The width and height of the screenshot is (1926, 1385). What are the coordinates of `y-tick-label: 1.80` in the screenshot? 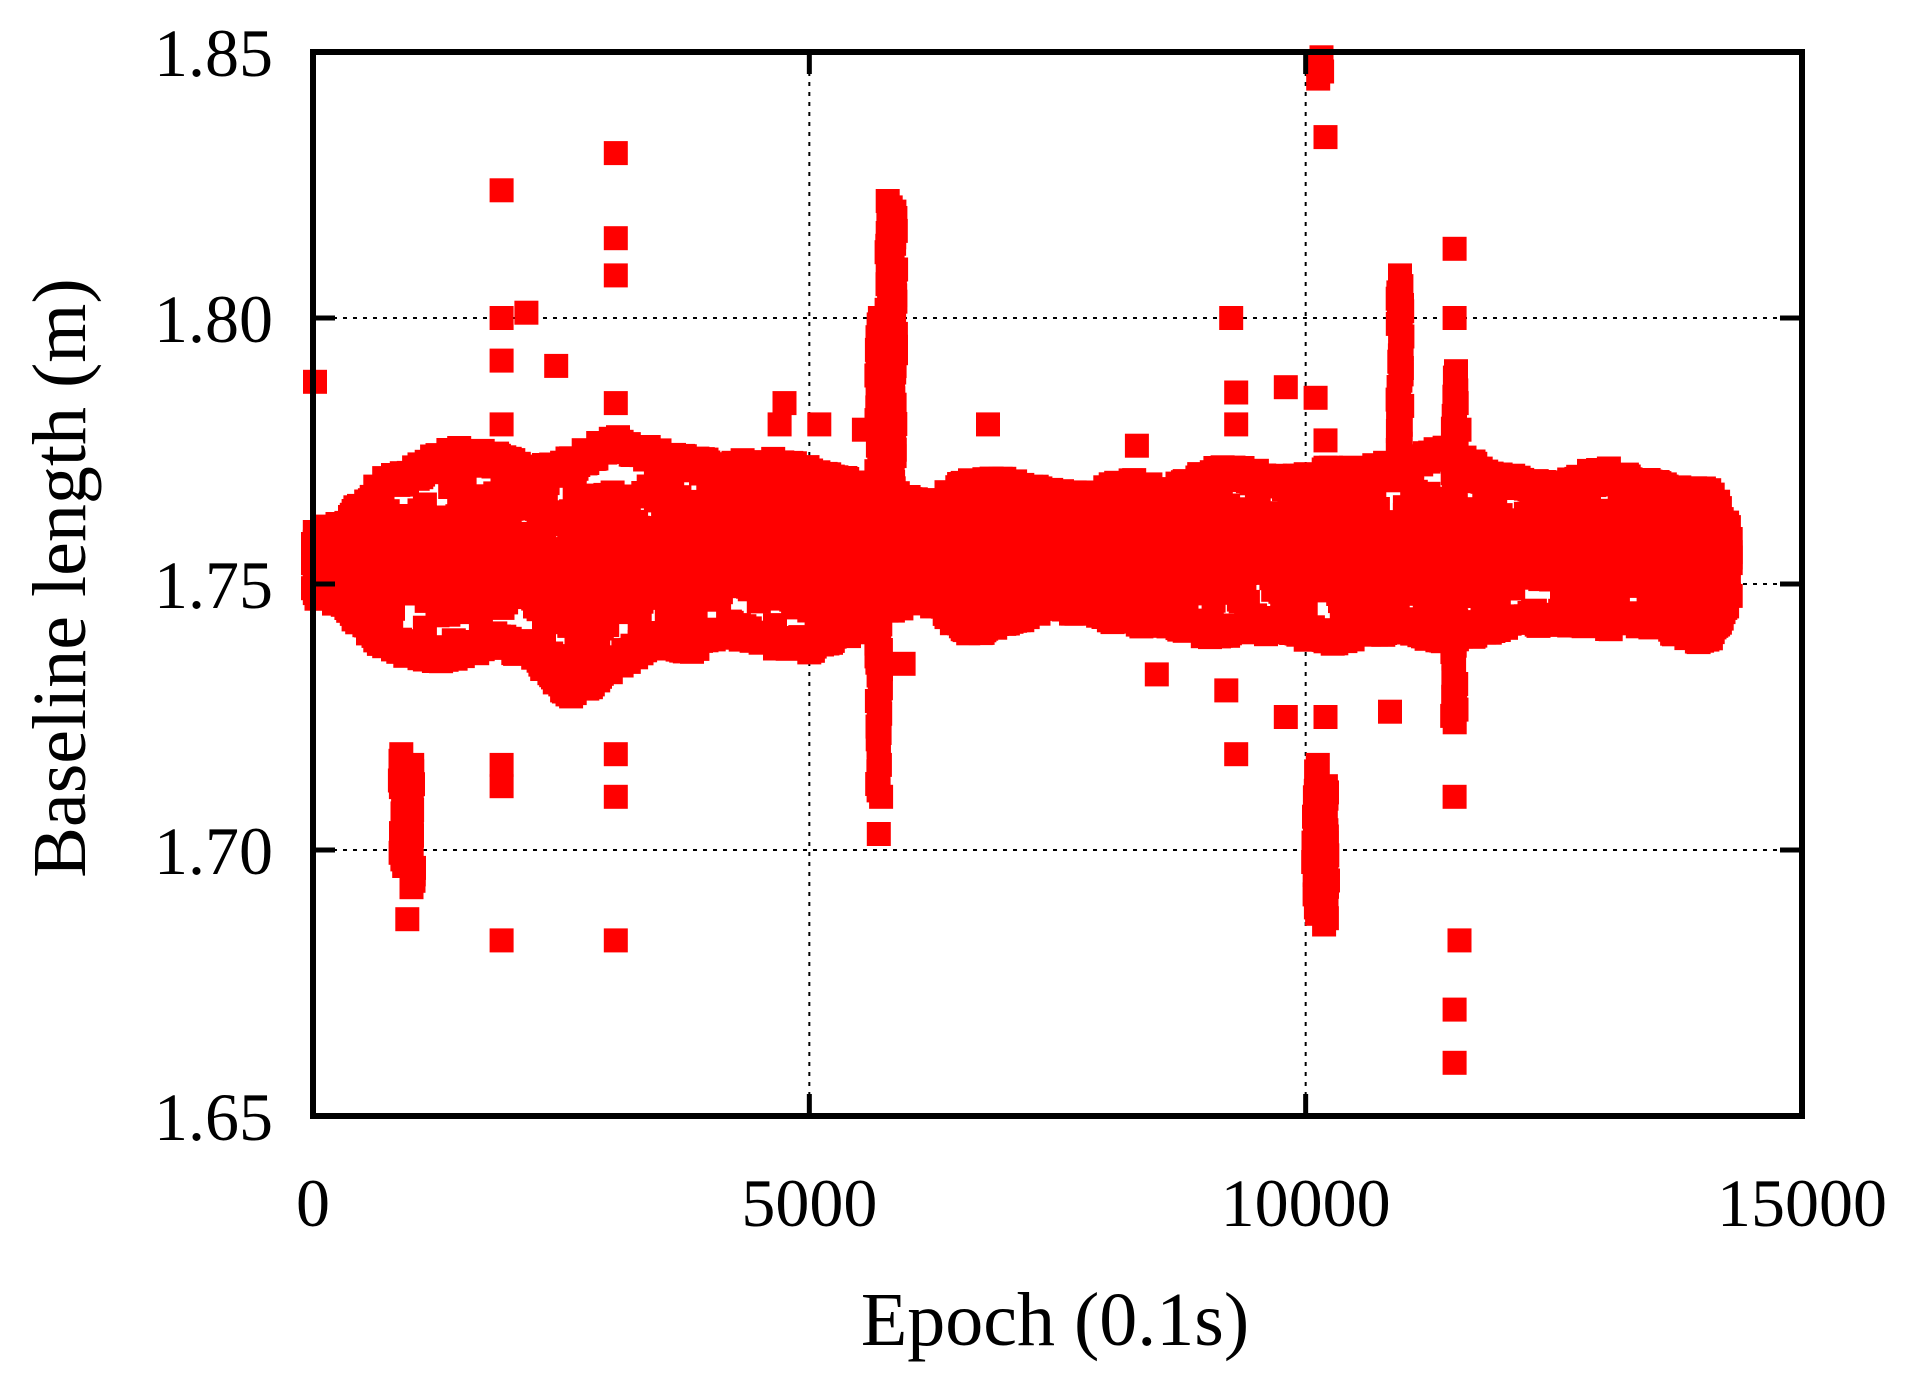 It's located at (213, 319).